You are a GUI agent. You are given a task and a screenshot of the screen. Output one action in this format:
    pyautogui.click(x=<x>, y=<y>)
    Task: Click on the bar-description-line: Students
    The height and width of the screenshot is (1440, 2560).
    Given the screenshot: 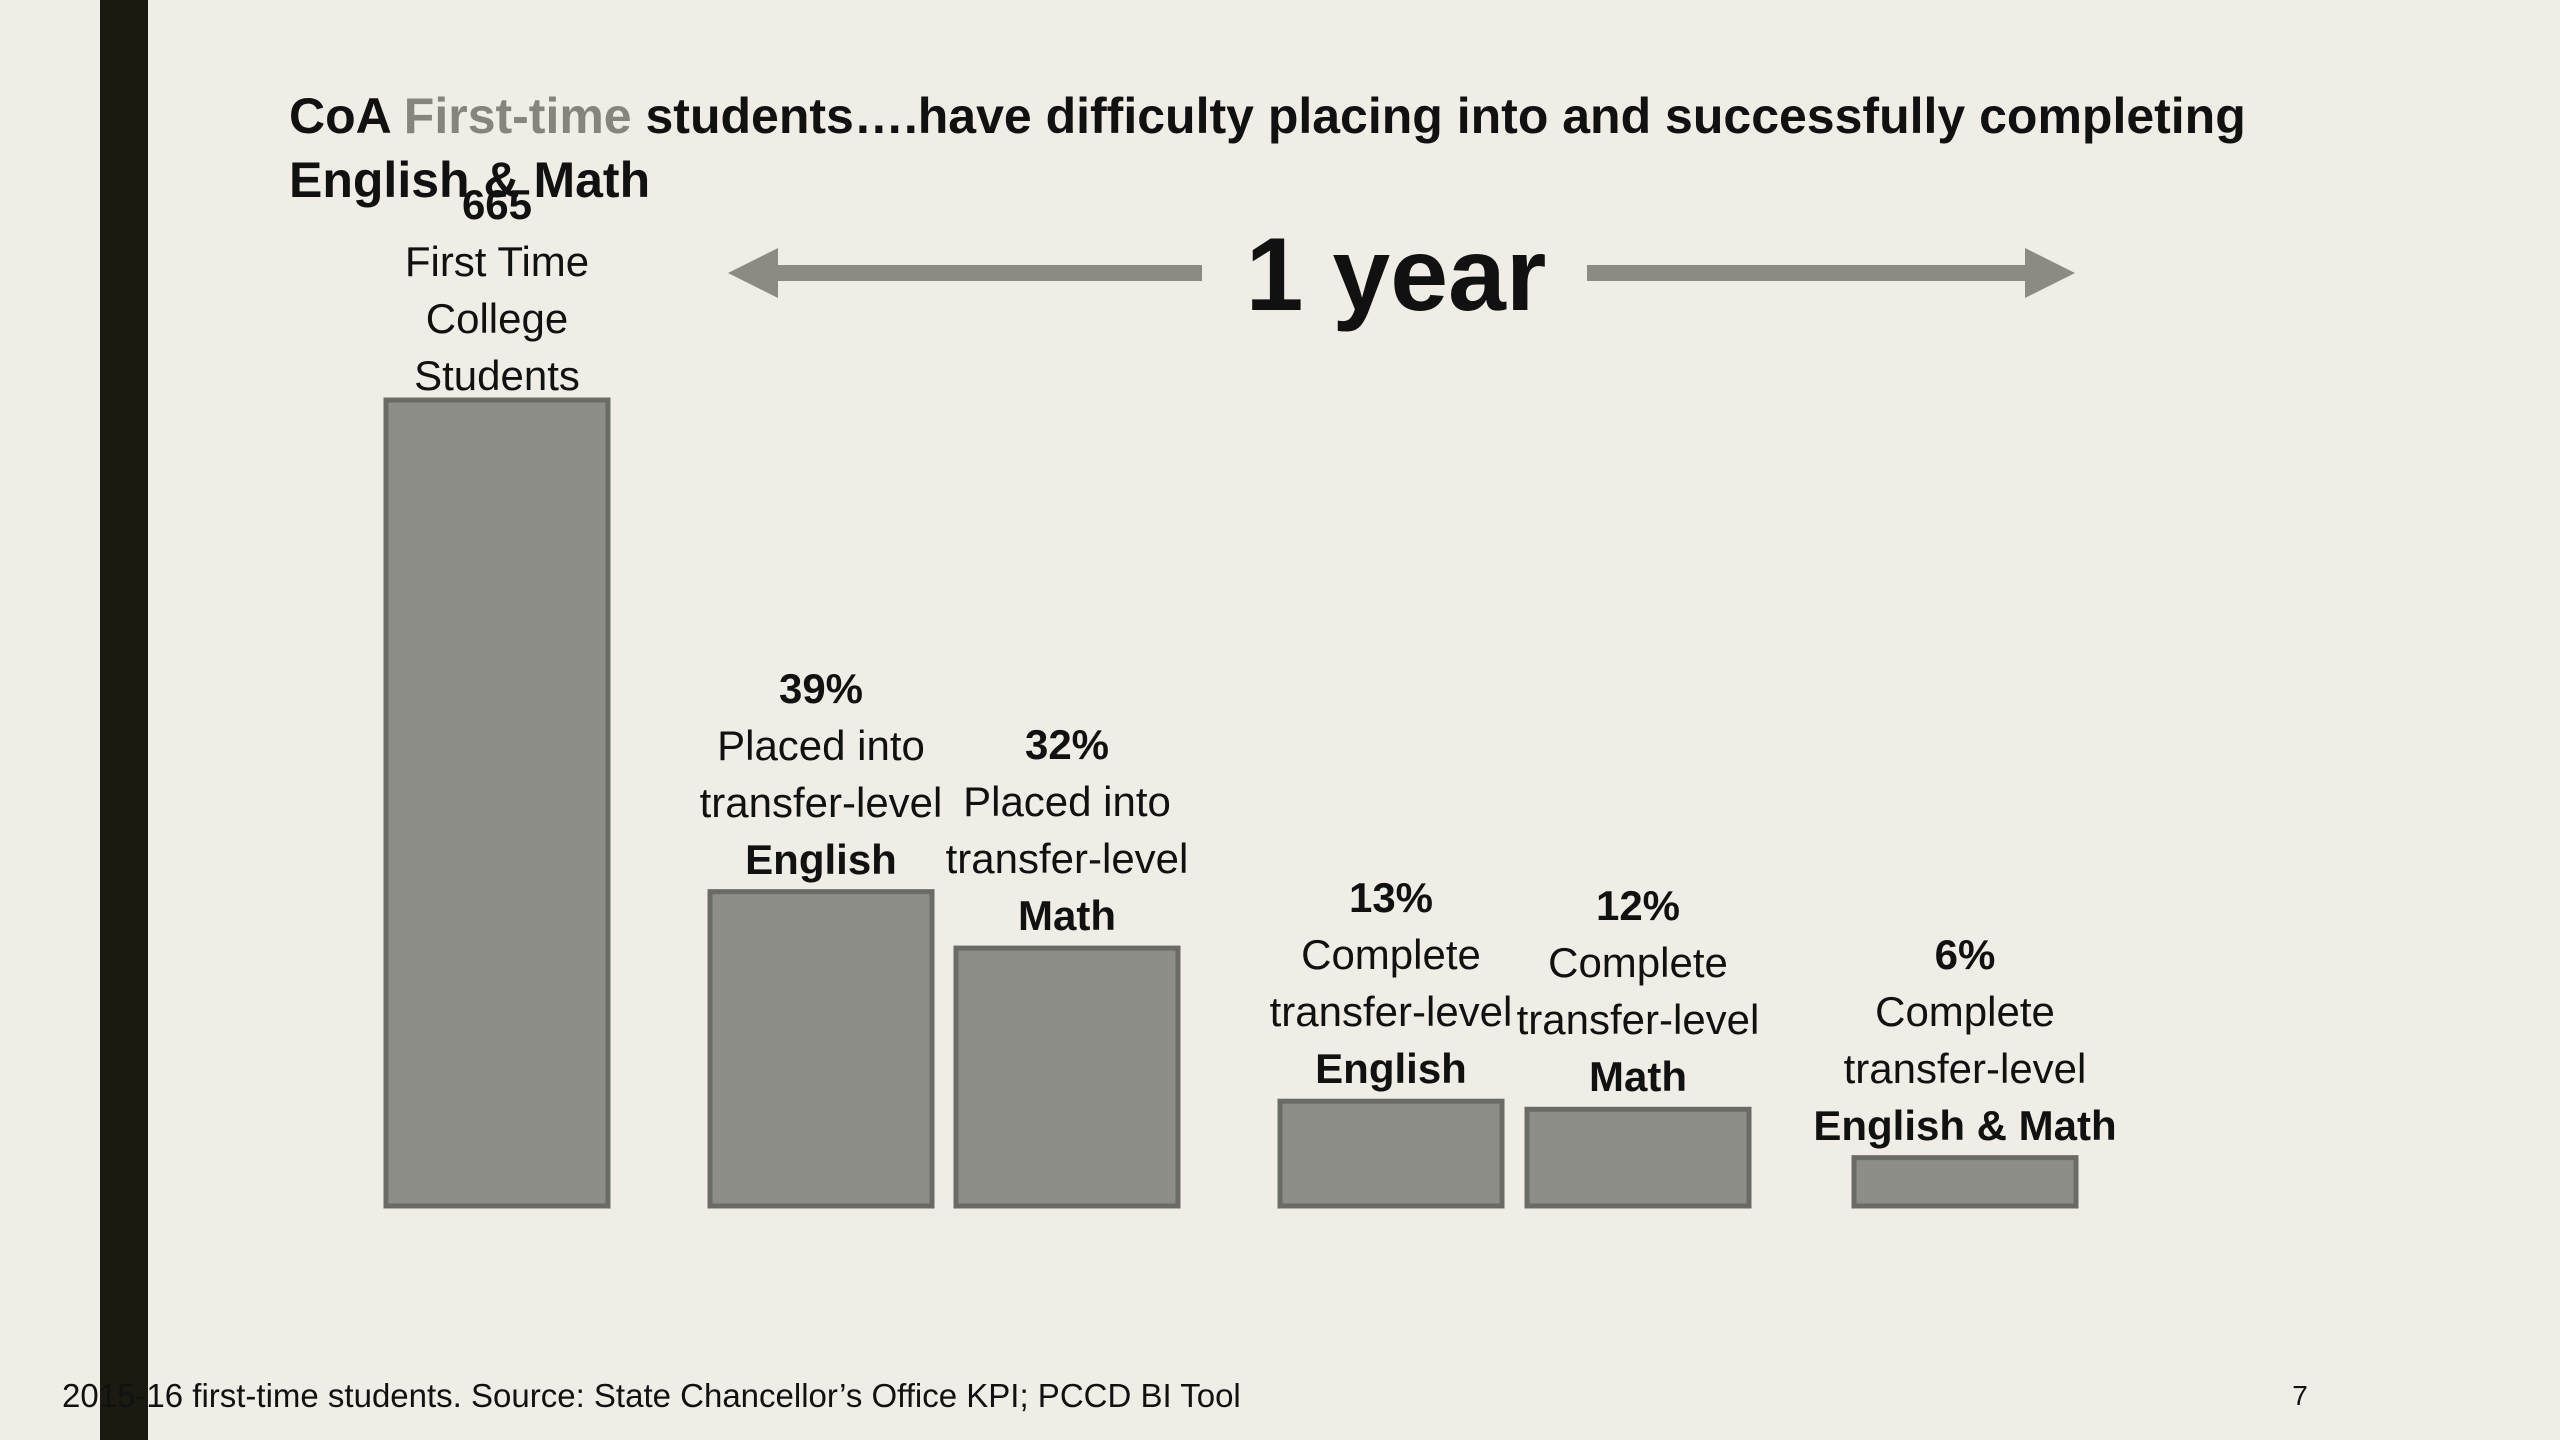 What is the action you would take?
    pyautogui.click(x=497, y=375)
    